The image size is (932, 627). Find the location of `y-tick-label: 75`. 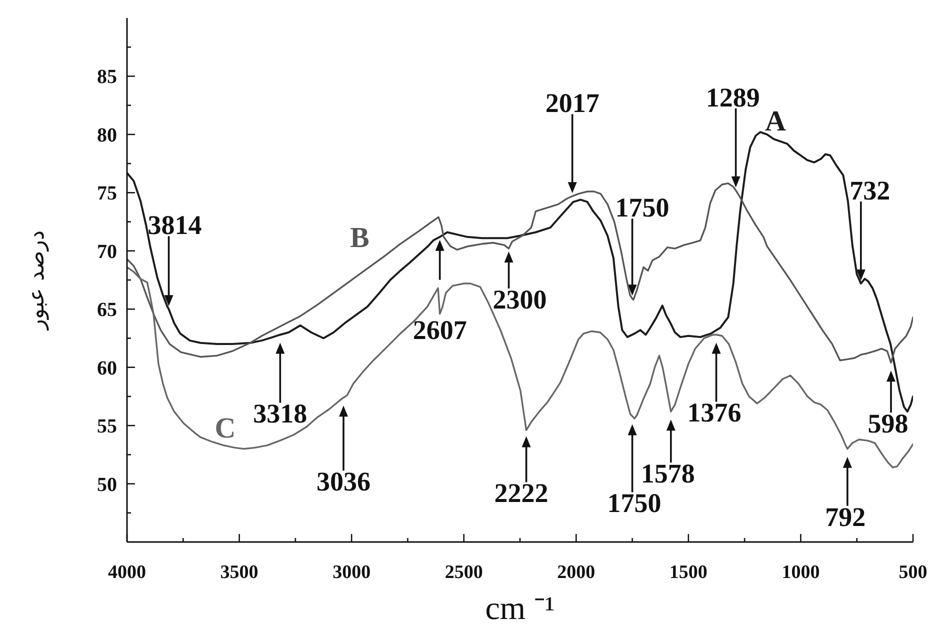

y-tick-label: 75 is located at coordinates (107, 193).